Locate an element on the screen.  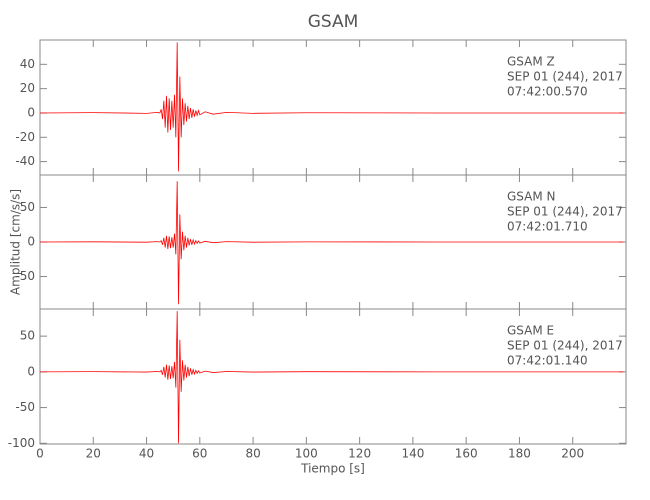
y-axis-label: Amplitud [cm/s/s] is located at coordinates (16, 242).